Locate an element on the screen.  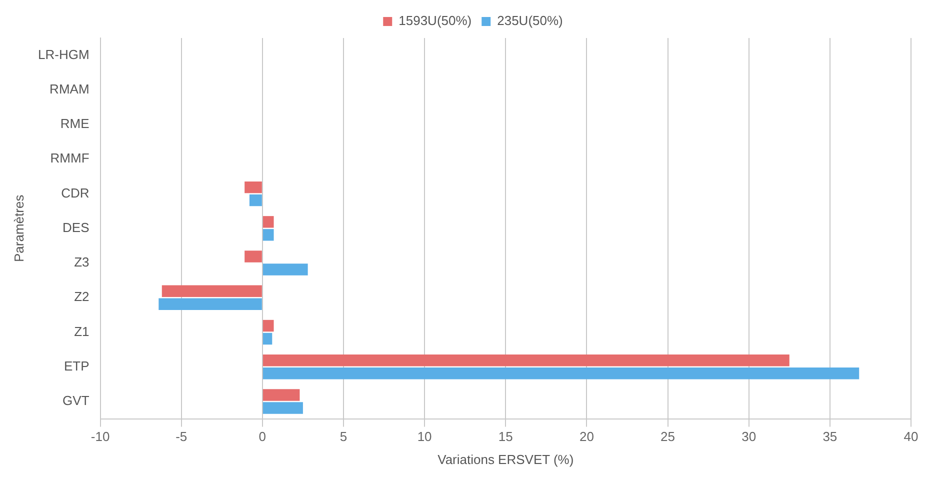
x-tick-label: 20 is located at coordinates (586, 436).